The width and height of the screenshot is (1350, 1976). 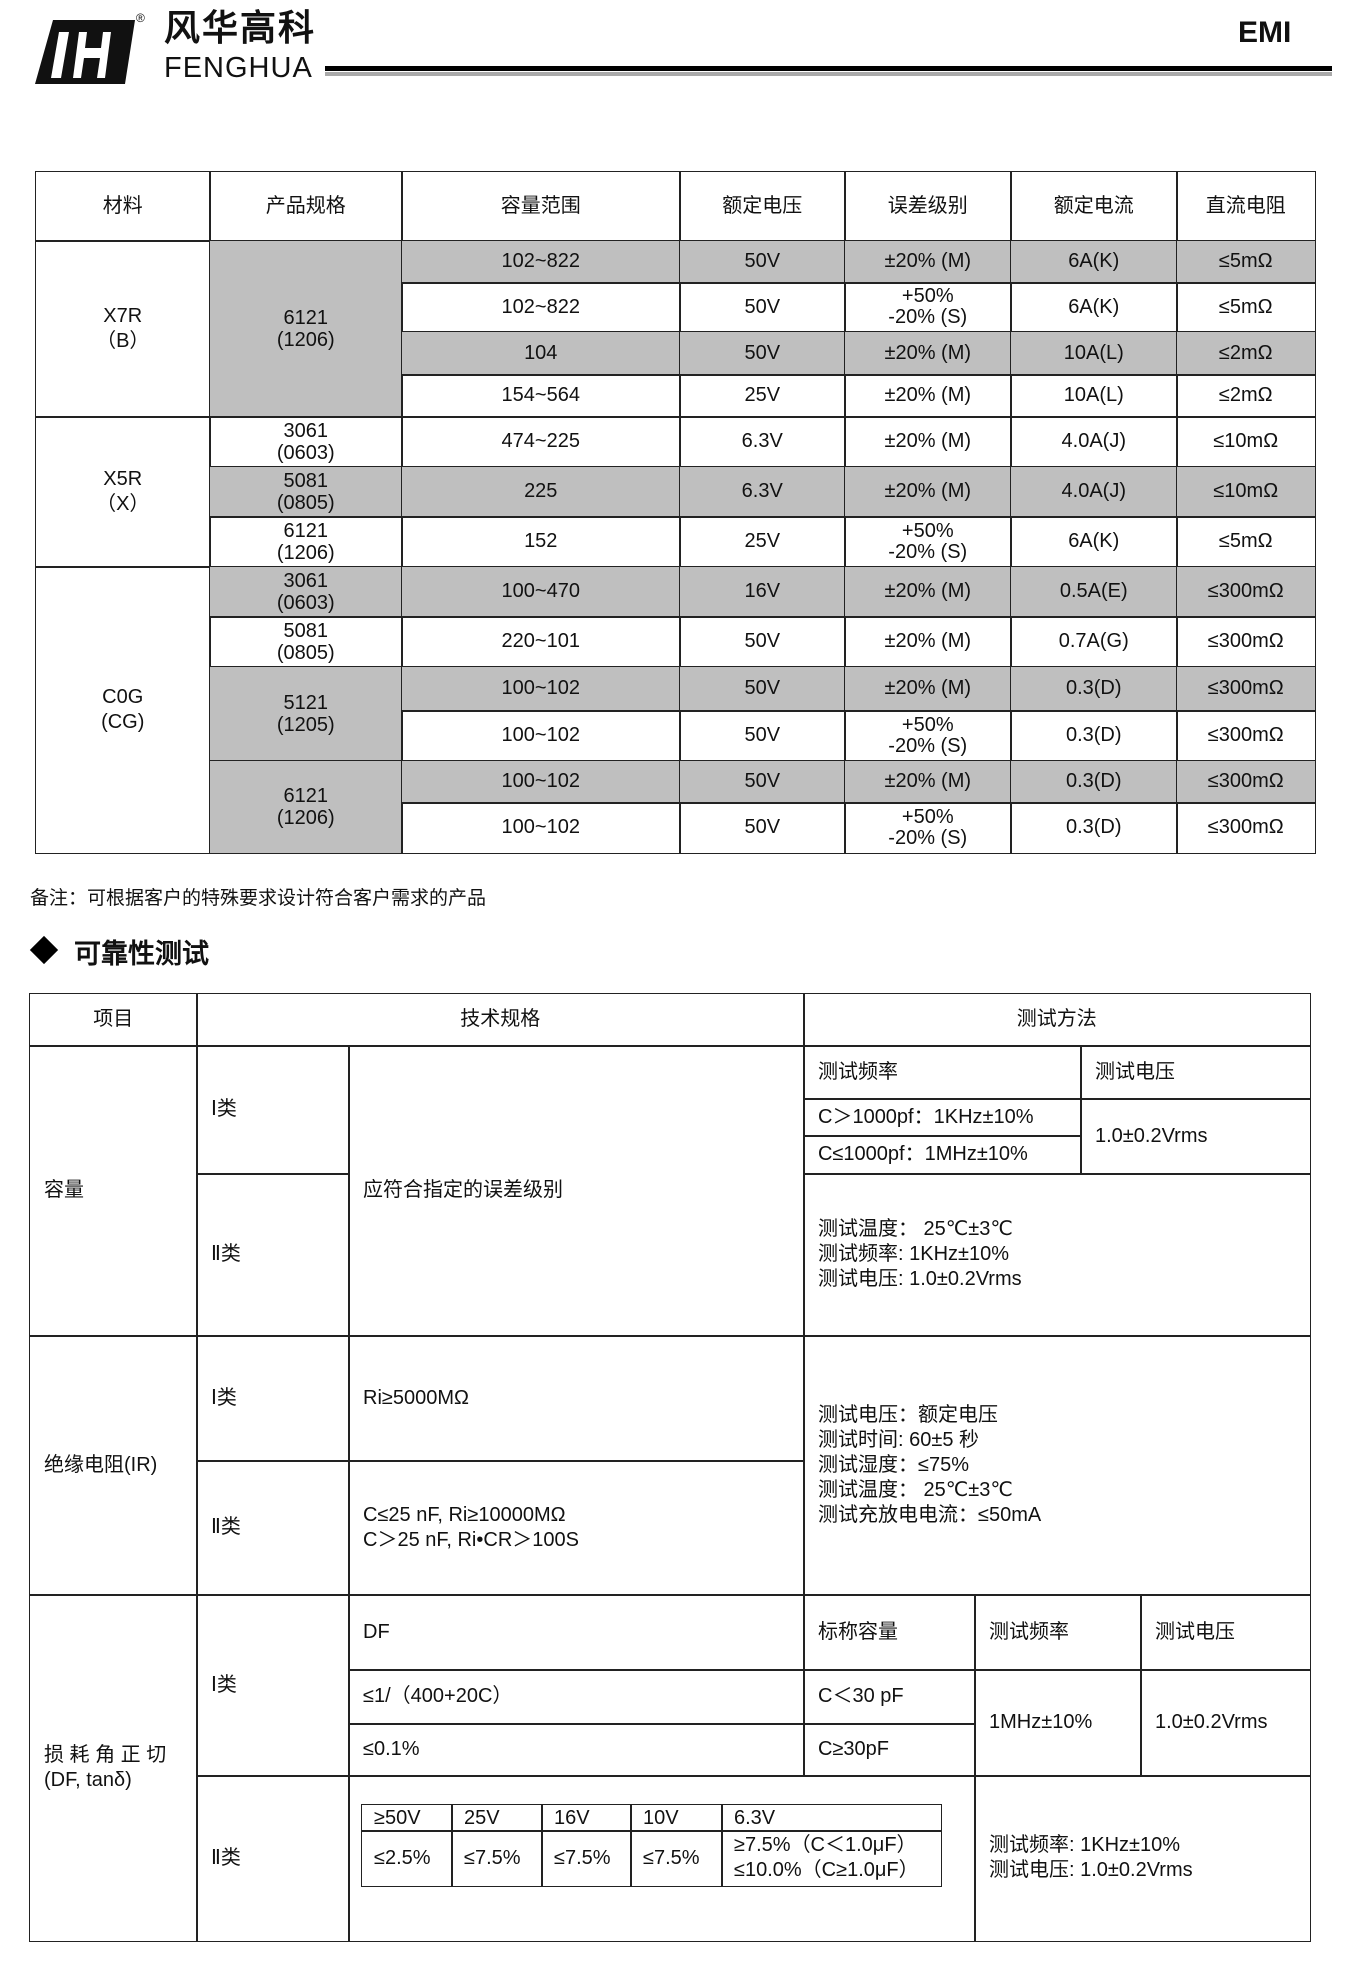 I want to click on brand-name-cn: 风华高科, so click(x=240, y=27).